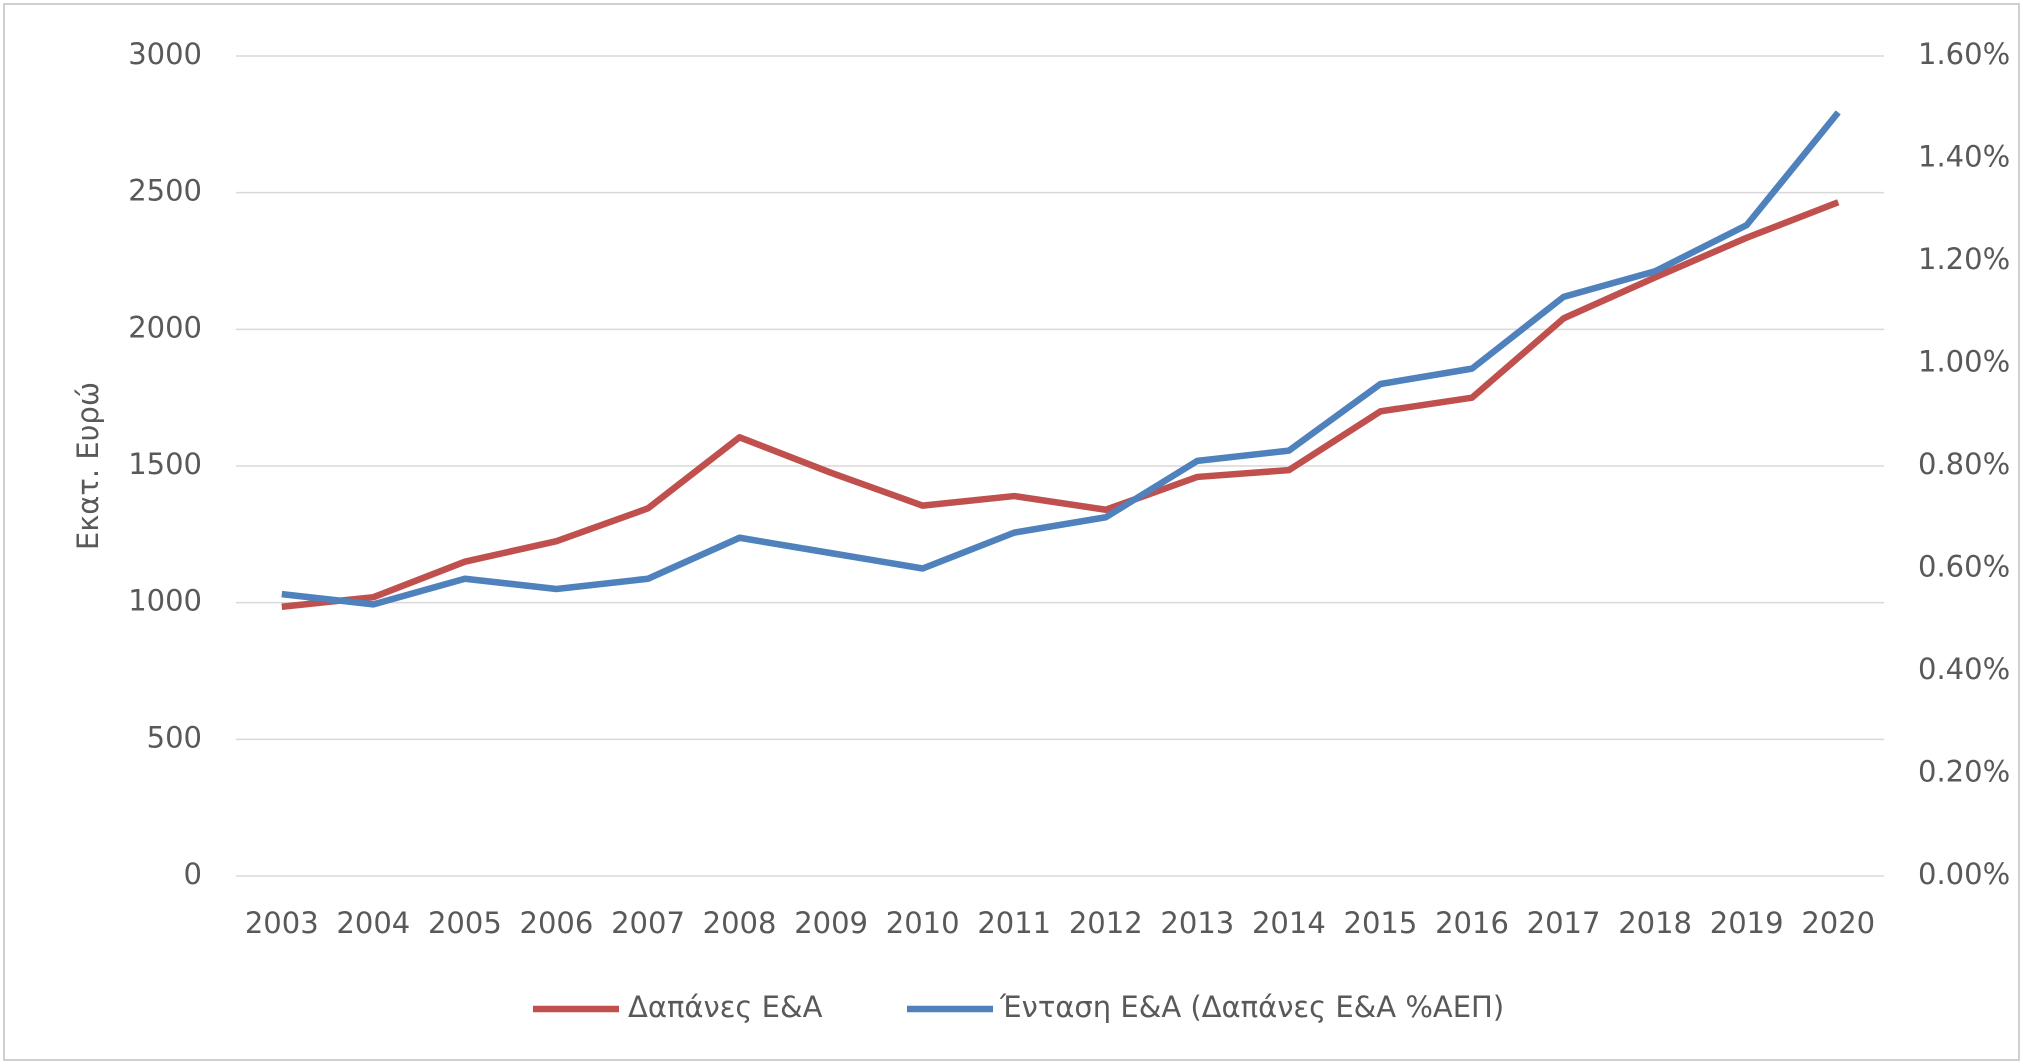 The image size is (2023, 1064). I want to click on y2-tick-label: 1.60%, so click(1964, 54).